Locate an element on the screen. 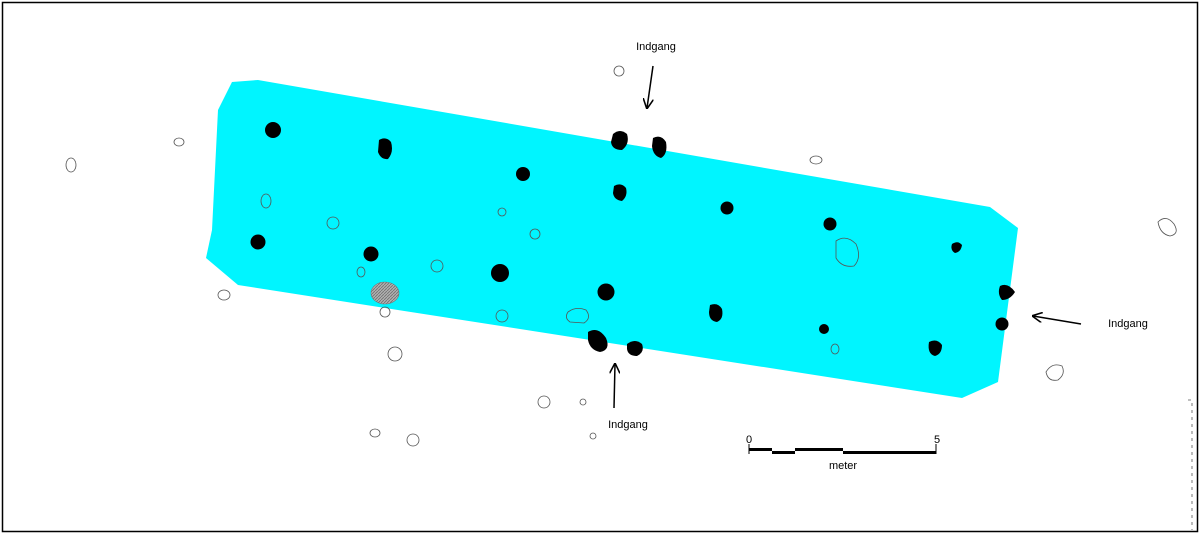 Image resolution: width=1200 pixels, height=534 pixels. hatched-pit is located at coordinates (385, 293).